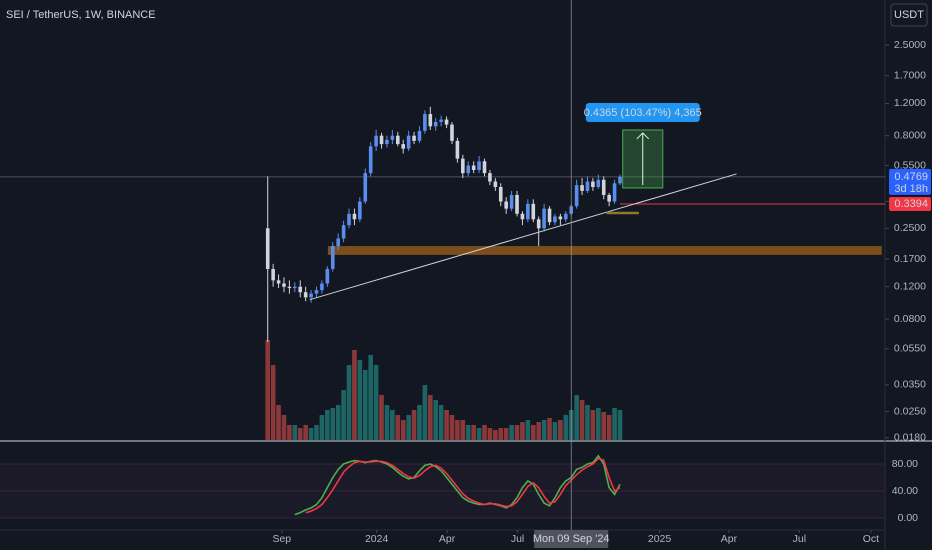 The height and width of the screenshot is (550, 932). What do you see at coordinates (81, 15) in the screenshot?
I see `chart-title: SEI / TetherUS, 1W, BINANCE` at bounding box center [81, 15].